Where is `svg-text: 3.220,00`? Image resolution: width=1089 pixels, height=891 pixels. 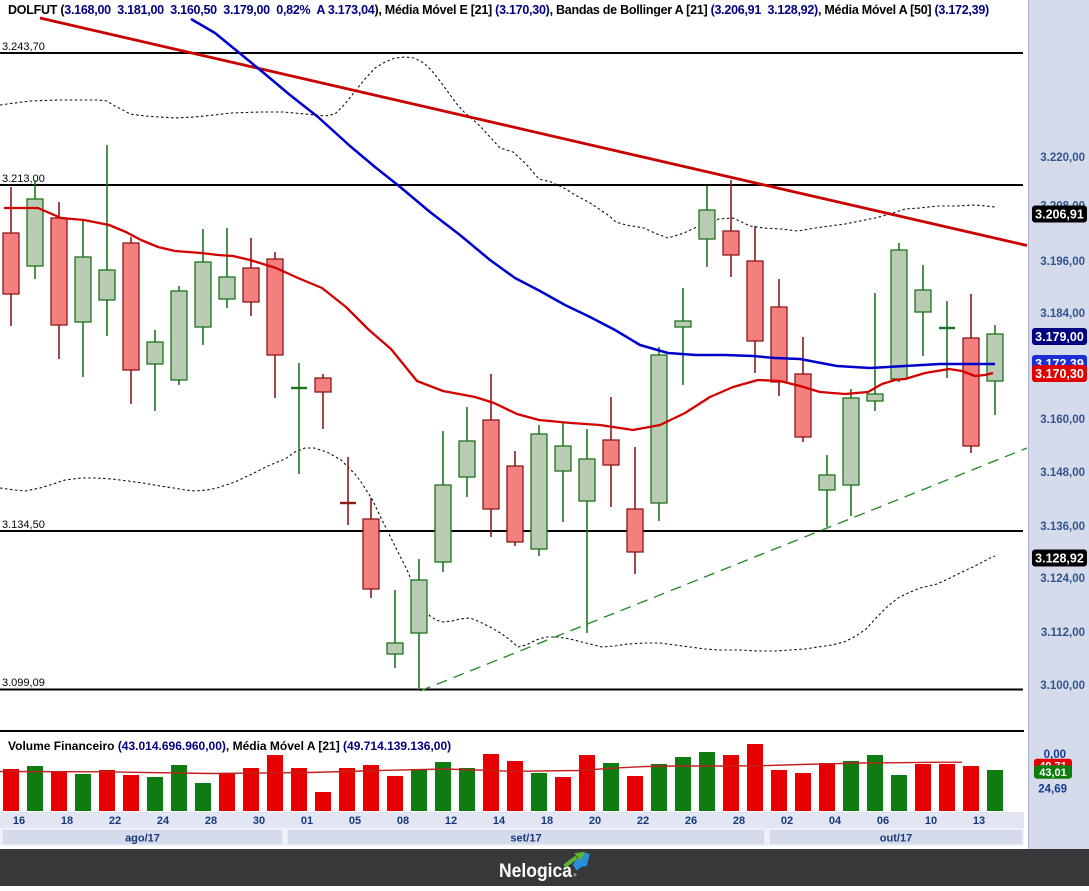
svg-text: 3.220,00 is located at coordinates (1062, 158).